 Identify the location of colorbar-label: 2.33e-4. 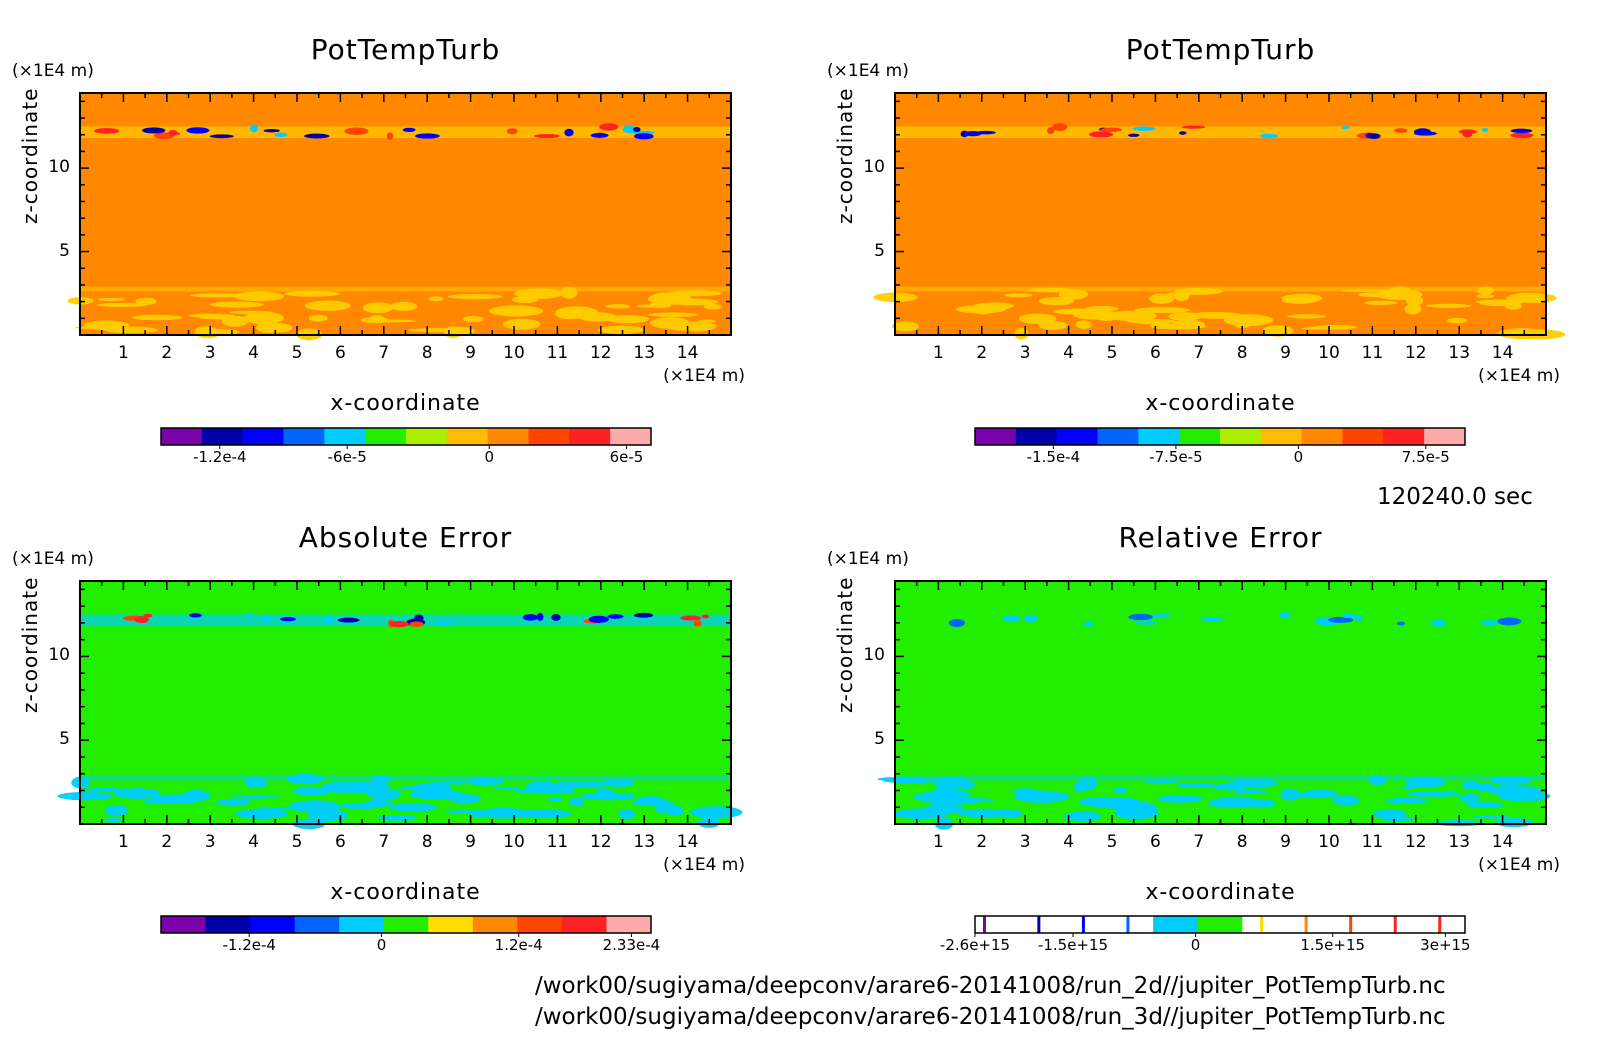
(631, 945).